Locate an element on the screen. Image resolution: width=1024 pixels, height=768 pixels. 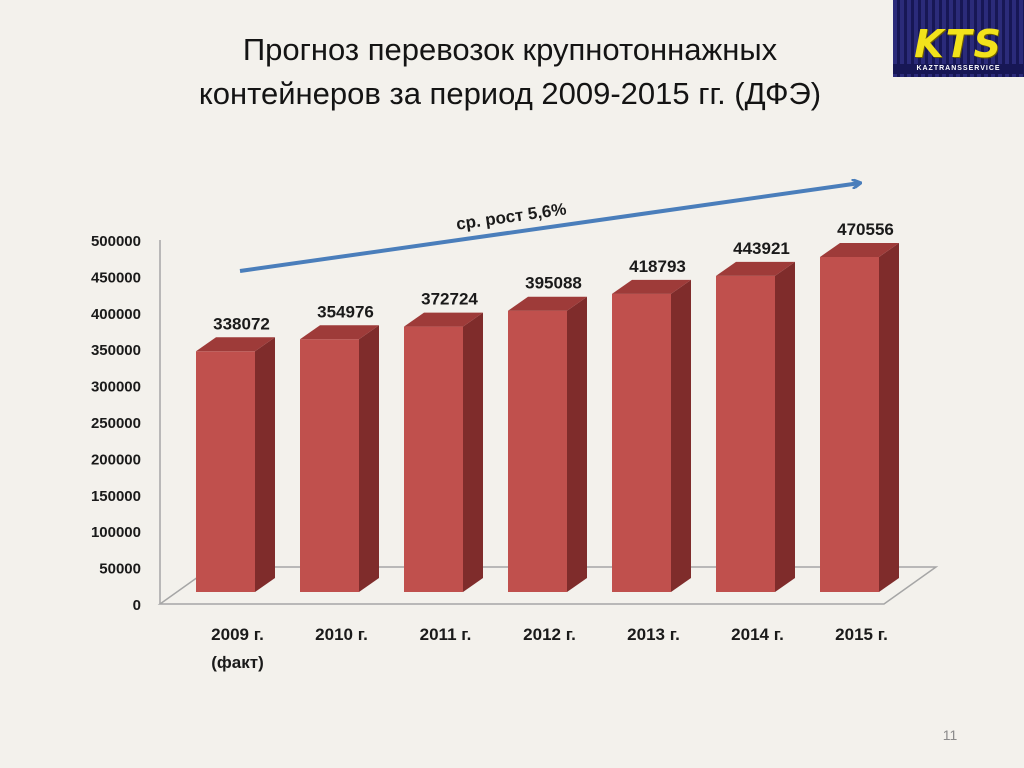
category-label: 2014 г. is located at coordinates (757, 634).